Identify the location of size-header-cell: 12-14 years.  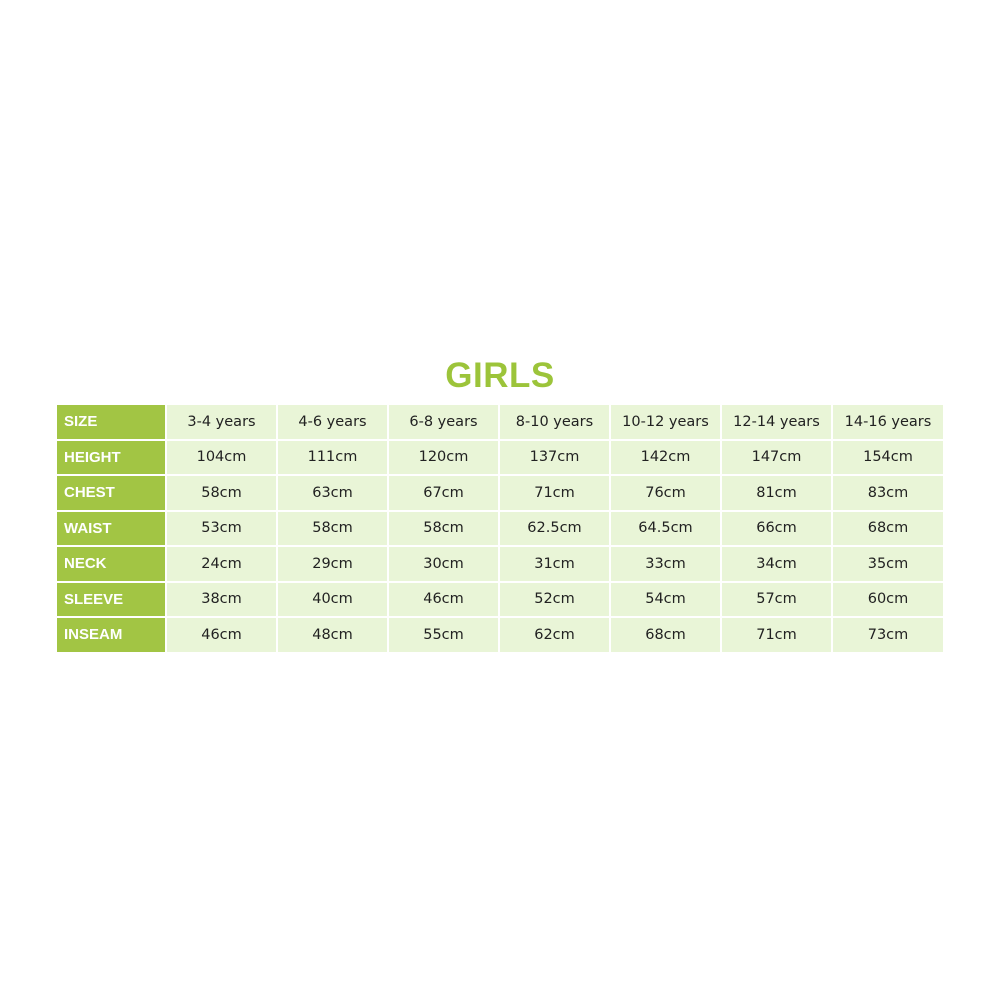
(776, 423).